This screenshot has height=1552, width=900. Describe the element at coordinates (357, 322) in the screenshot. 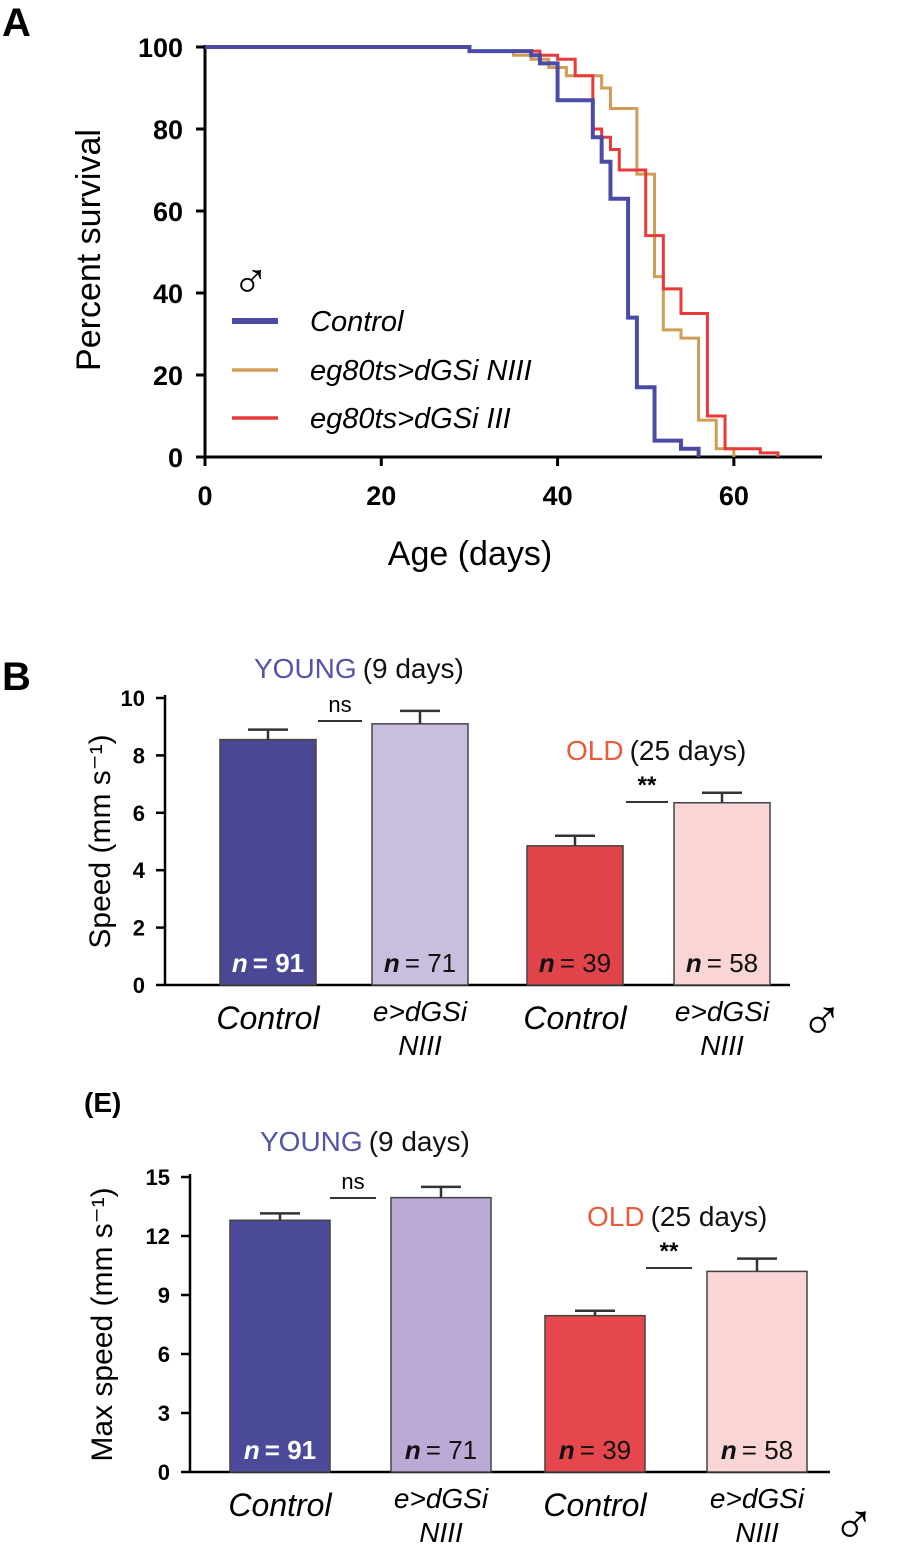

I see `legend-label: Control` at that location.